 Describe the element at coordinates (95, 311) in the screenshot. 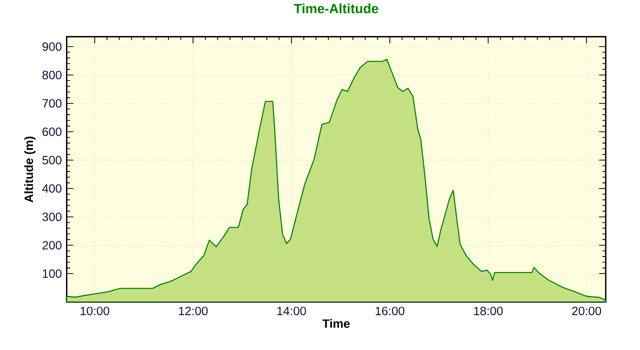

I see `x-tick-label: 10:00` at that location.